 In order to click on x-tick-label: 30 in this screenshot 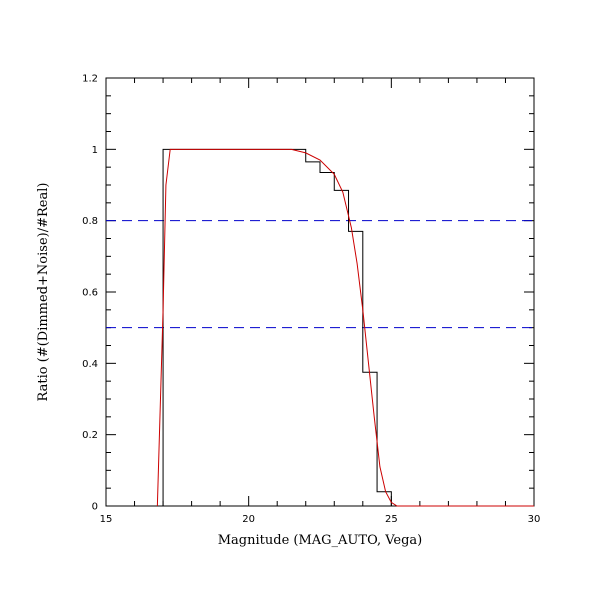, I will do `click(534, 519)`.